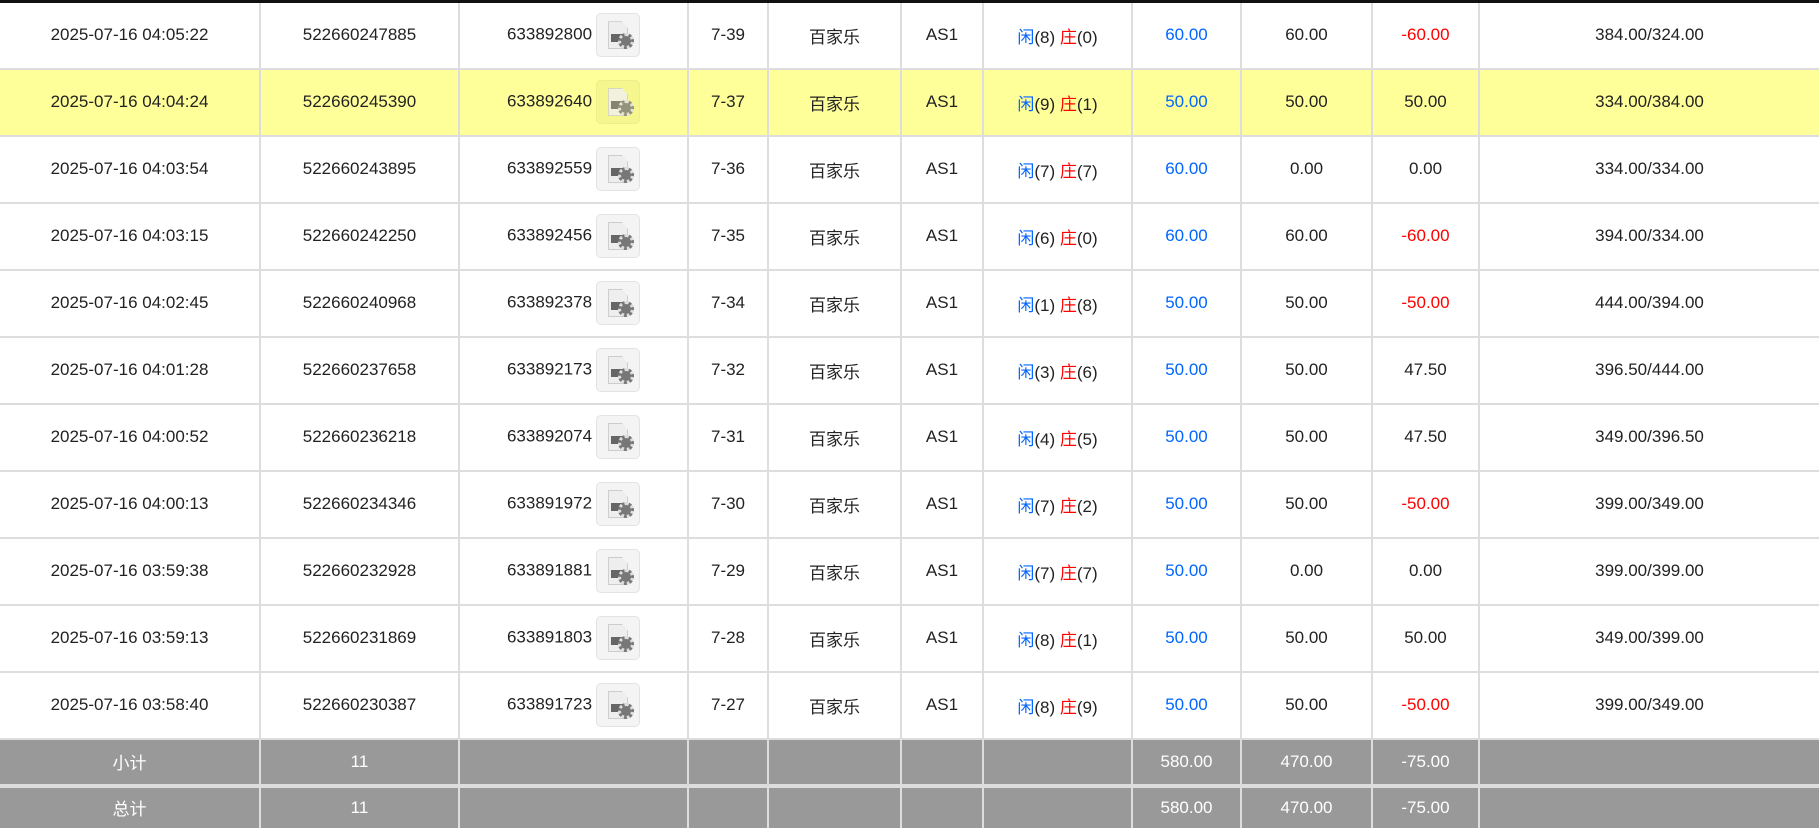 The image size is (1819, 828). I want to click on bet-time: 2025-07-16 03:59:38, so click(130, 571).